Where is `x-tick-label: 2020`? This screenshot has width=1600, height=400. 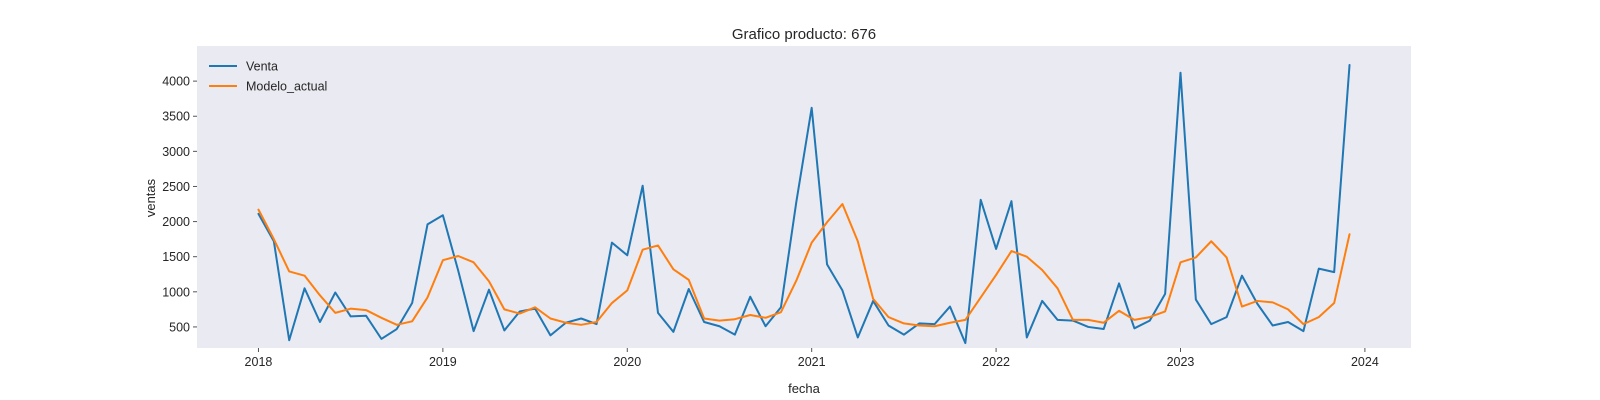 x-tick-label: 2020 is located at coordinates (627, 362).